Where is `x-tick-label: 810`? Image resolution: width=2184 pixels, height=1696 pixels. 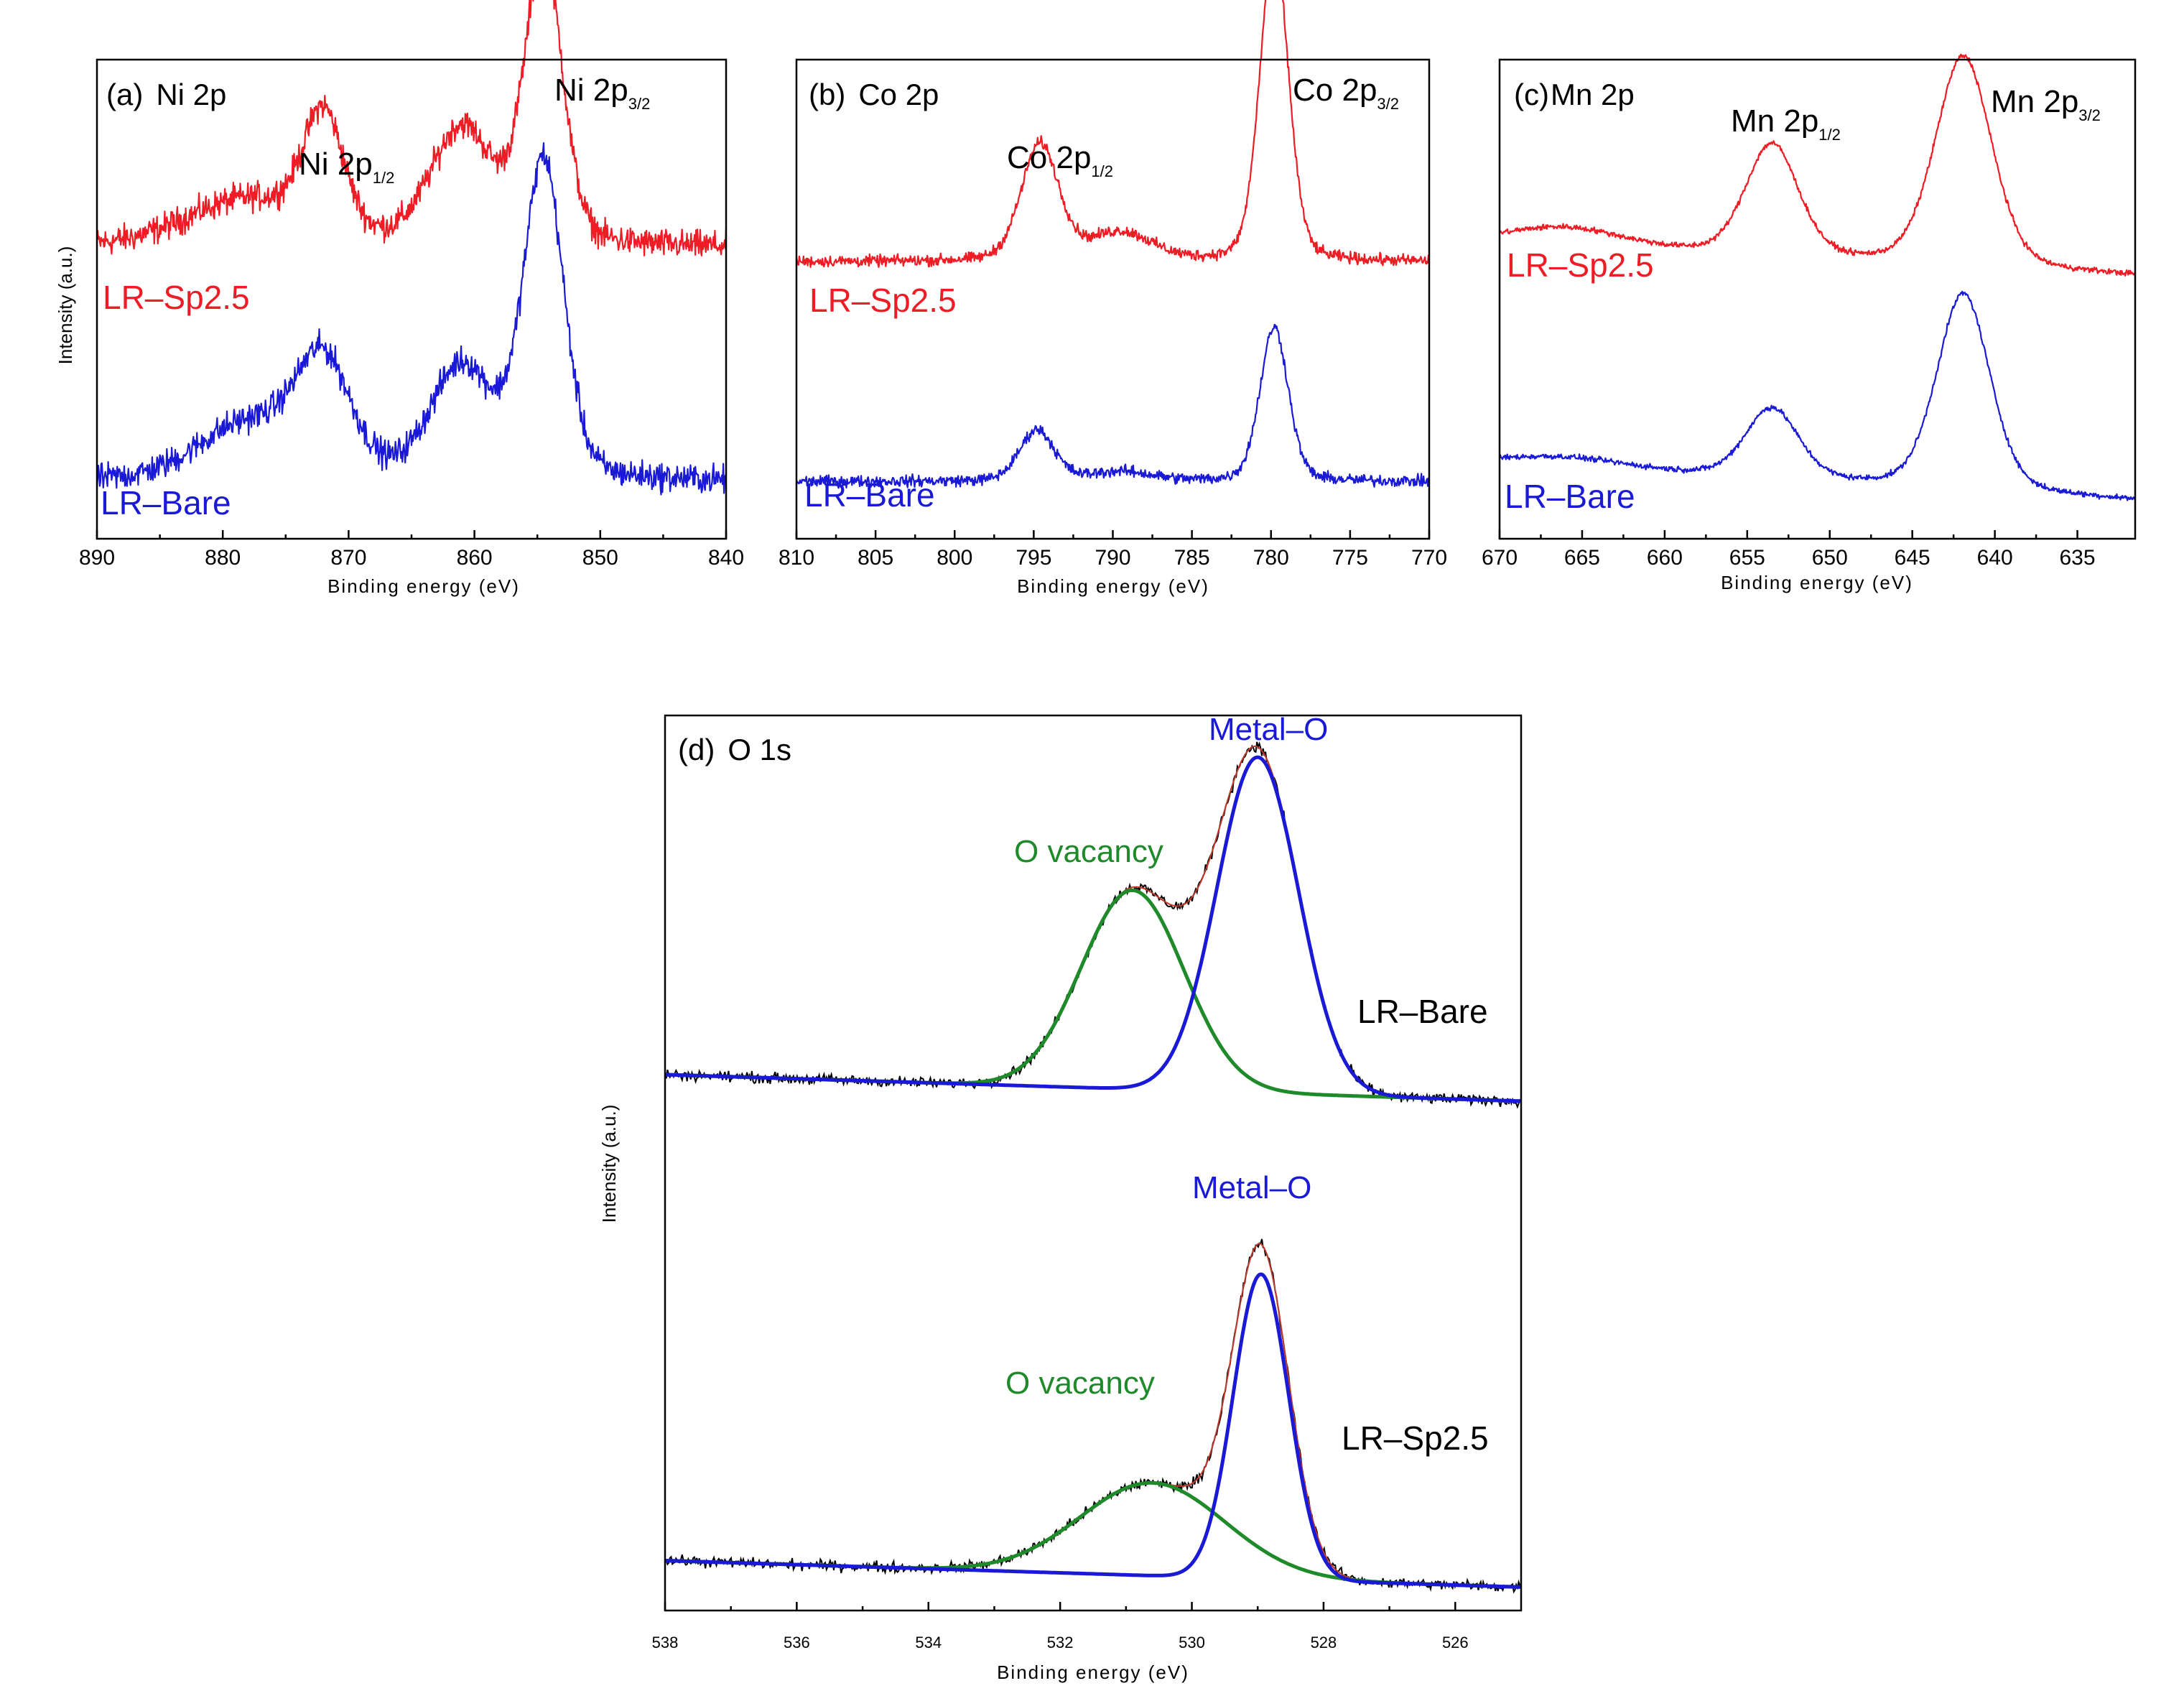 x-tick-label: 810 is located at coordinates (796, 558).